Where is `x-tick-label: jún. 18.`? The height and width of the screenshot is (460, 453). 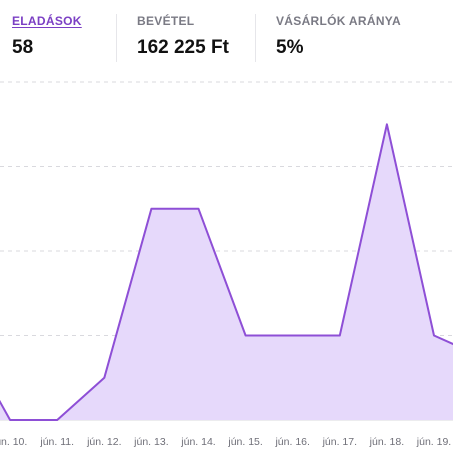 x-tick-label: jún. 18. is located at coordinates (386, 442).